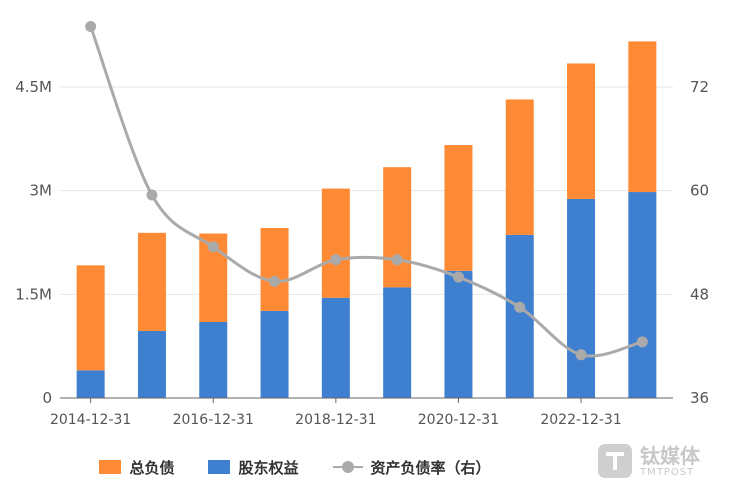 The image size is (733, 495). What do you see at coordinates (110, 467) in the screenshot?
I see `legend-swatch-orange` at bounding box center [110, 467].